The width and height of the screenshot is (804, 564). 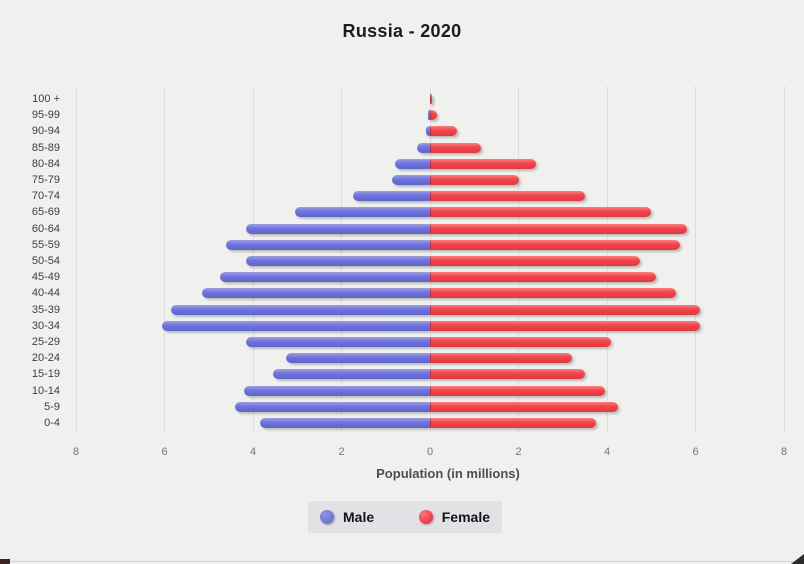 I want to click on age-group-label: 45-49, so click(x=45, y=277).